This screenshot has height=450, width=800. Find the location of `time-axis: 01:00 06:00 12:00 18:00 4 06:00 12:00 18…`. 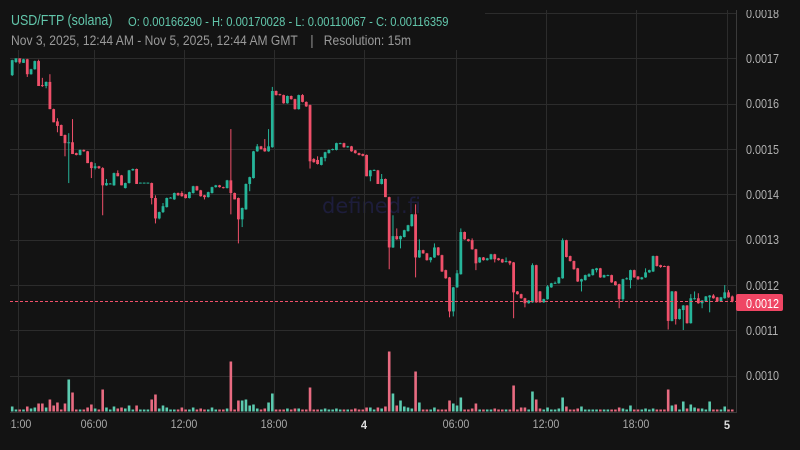

time-axis: 01:00 06:00 12:00 18:00 4 06:00 12:00 18… is located at coordinates (373, 431).